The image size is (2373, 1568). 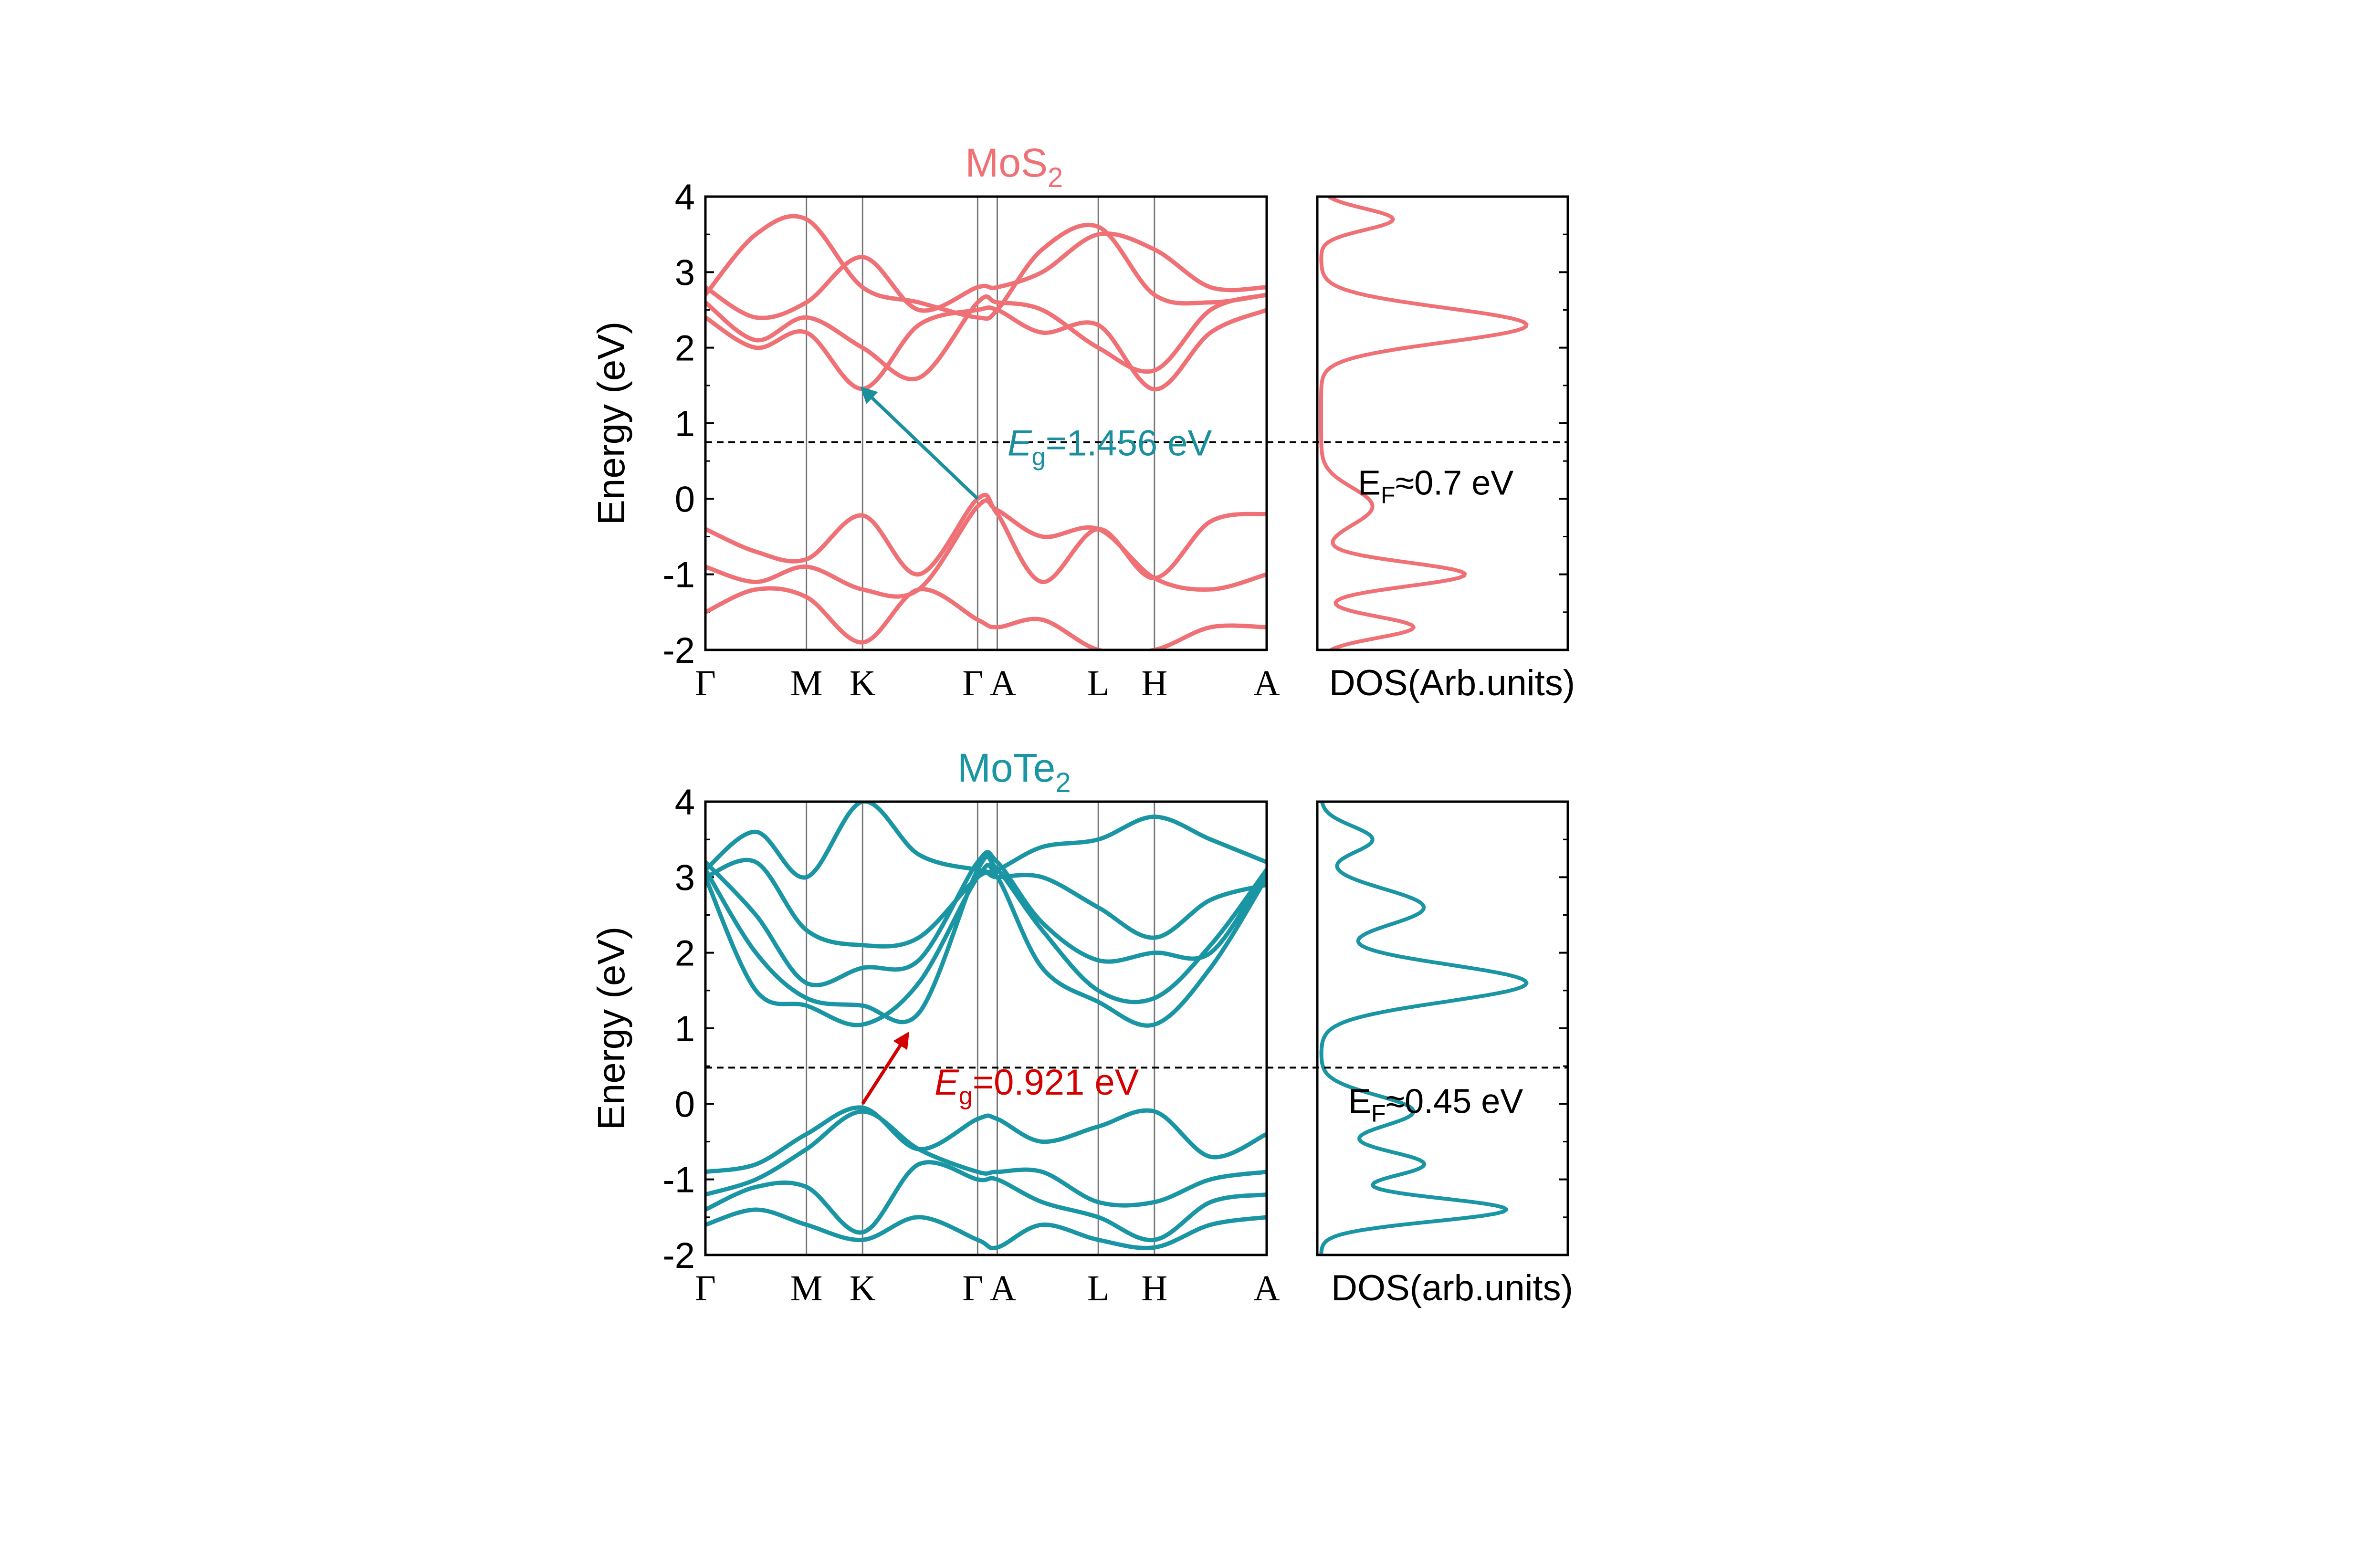 What do you see at coordinates (1056, 1082) in the screenshot?
I see `gap-value: =0.921 eV` at bounding box center [1056, 1082].